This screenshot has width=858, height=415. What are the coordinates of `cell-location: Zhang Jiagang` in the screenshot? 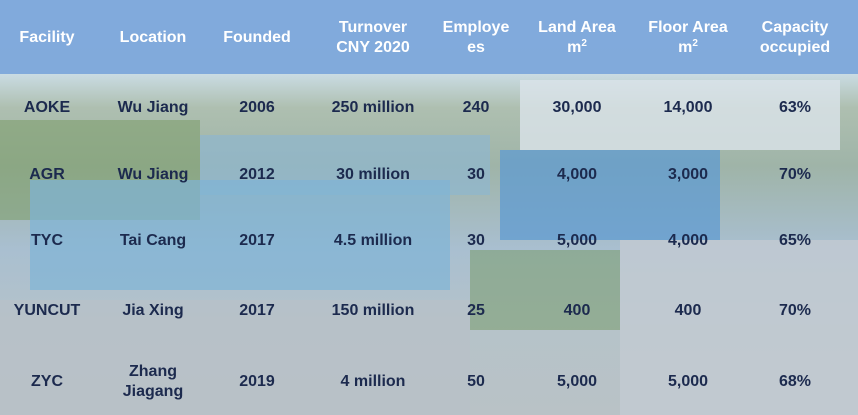 It's located at (153, 381).